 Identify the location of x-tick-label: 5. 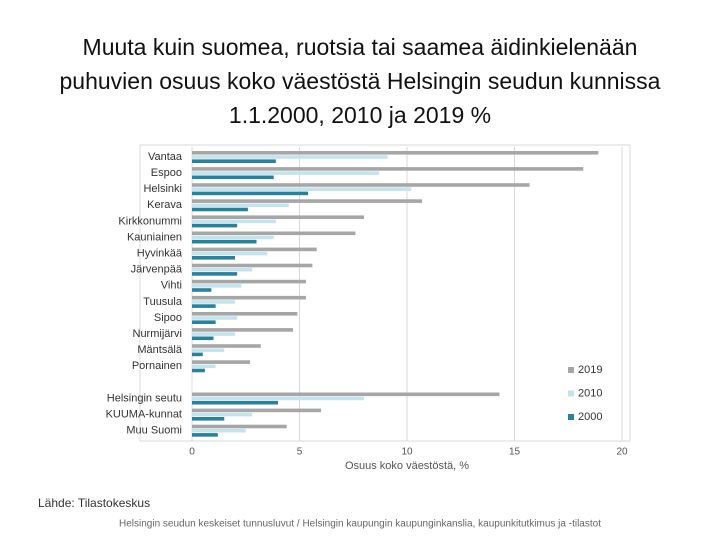
(300, 452).